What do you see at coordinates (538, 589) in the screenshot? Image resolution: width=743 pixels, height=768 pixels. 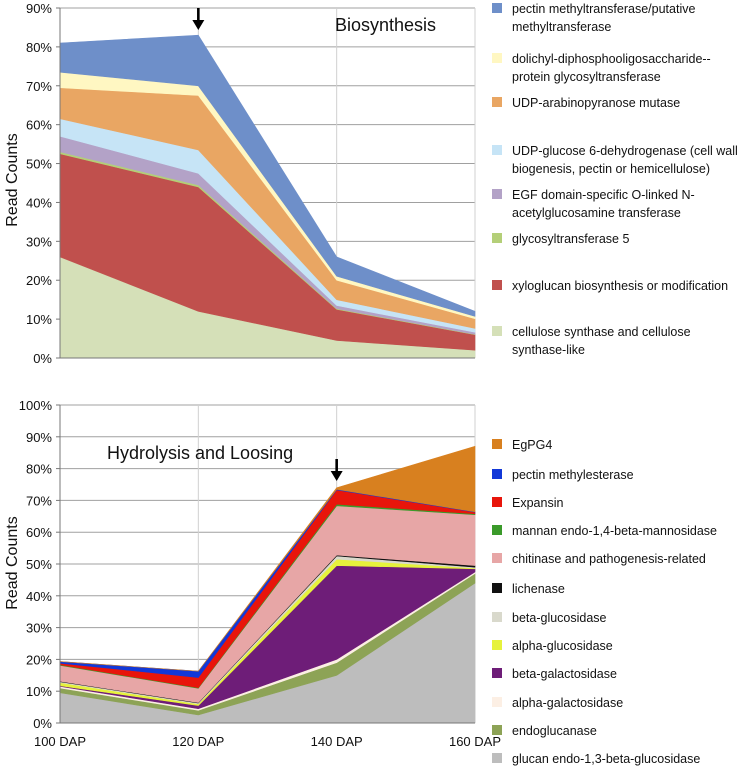 I see `legend-label: lichenase` at bounding box center [538, 589].